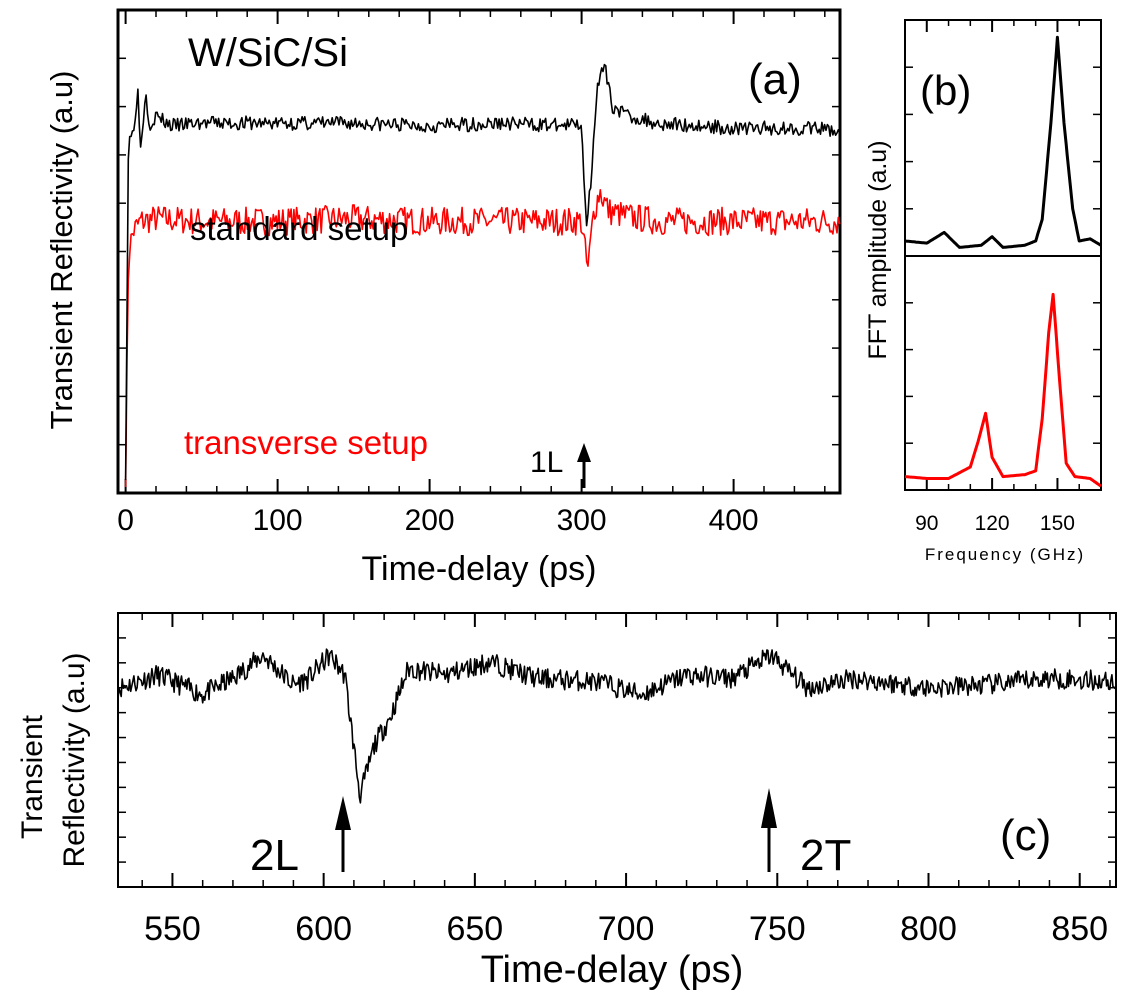 The height and width of the screenshot is (992, 1123). What do you see at coordinates (1003, 390) in the screenshot?
I see `fft-transverse-line` at bounding box center [1003, 390].